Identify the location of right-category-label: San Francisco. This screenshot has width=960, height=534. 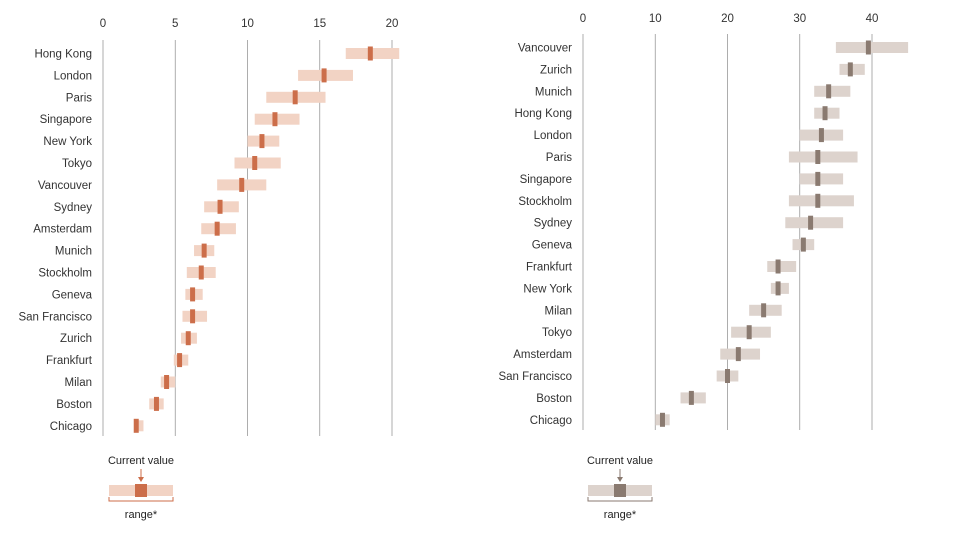
(535, 377).